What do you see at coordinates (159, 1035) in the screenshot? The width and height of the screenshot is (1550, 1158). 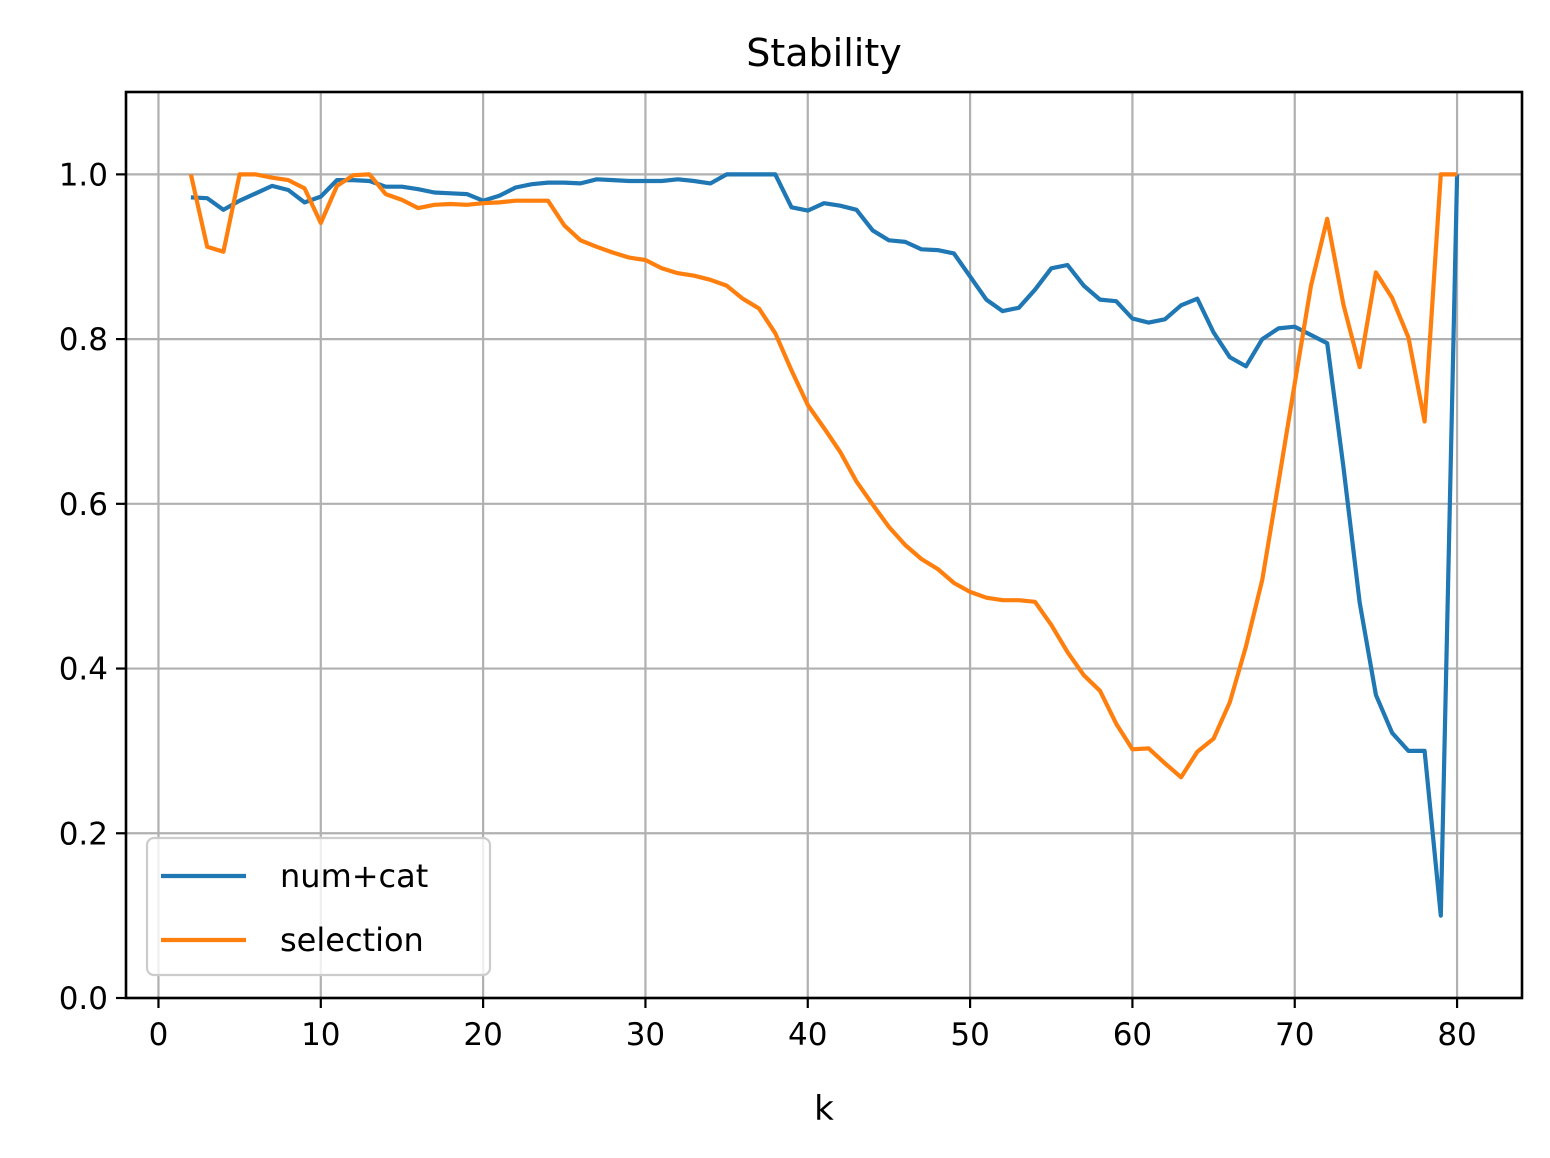 I see `x-tick-label: 0` at bounding box center [159, 1035].